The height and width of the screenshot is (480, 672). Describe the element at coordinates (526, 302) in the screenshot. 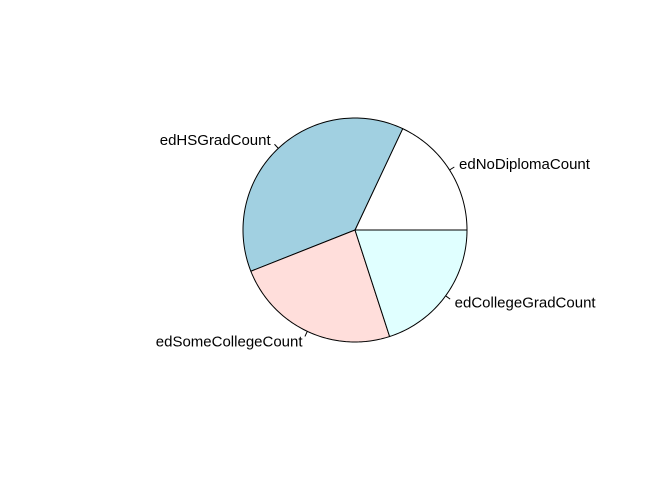

I see `pie-label-edCollegeGradCount: edCollegeGradCount` at that location.